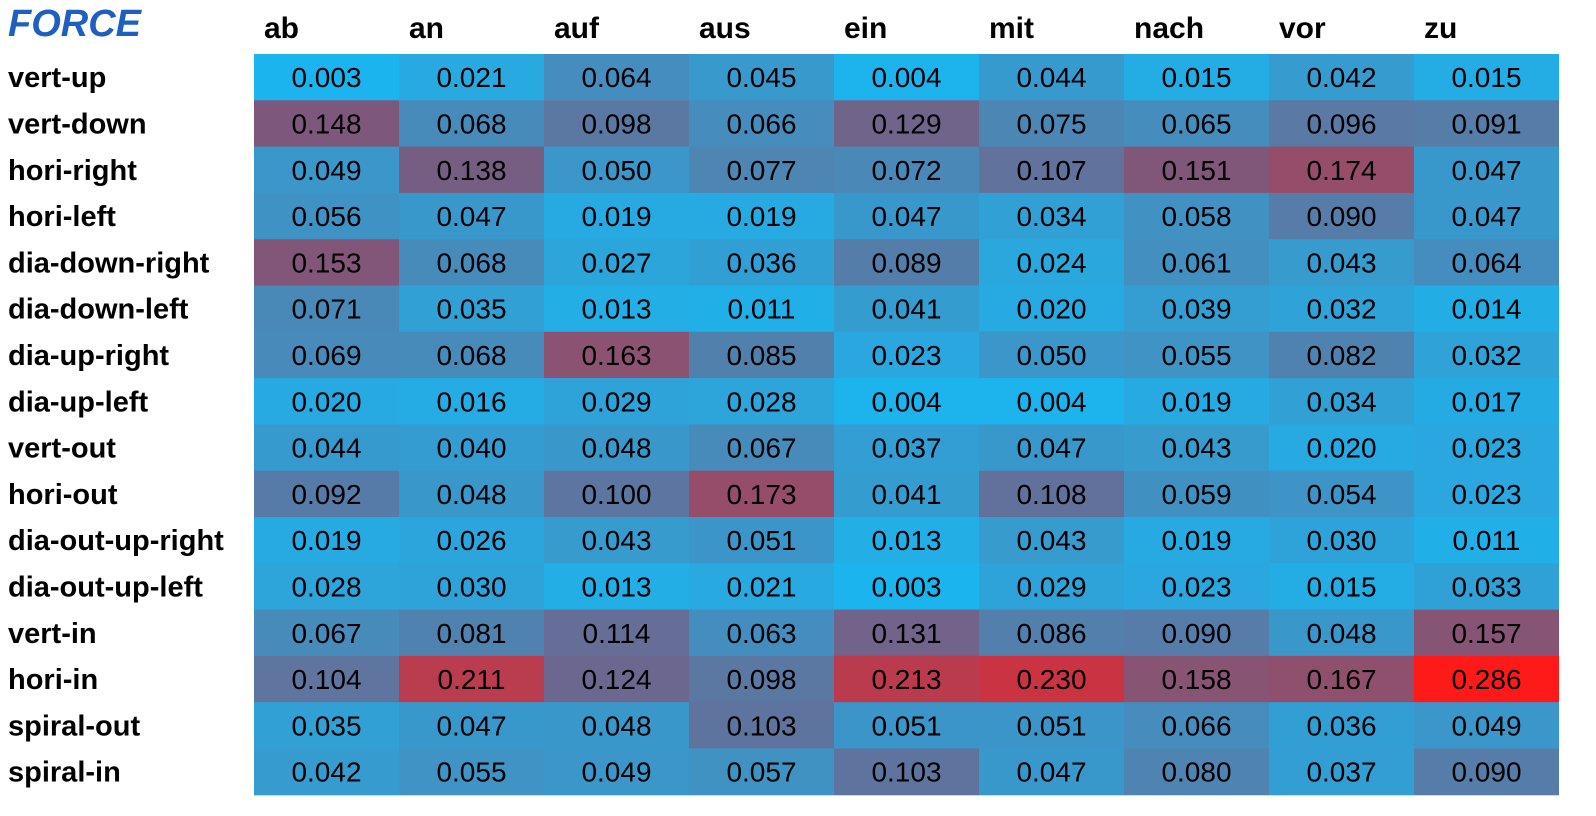  I want to click on row-label-hori-right: hori-right, so click(72, 171).